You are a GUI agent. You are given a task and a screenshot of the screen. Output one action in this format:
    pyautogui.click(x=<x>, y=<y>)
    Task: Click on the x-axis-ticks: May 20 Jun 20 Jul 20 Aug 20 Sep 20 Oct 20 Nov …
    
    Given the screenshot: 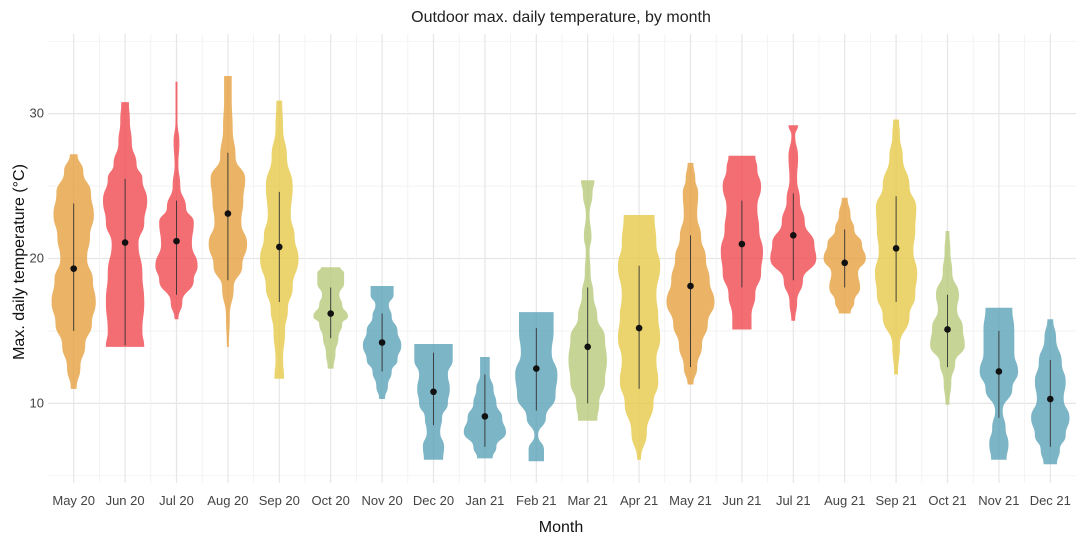 What is the action you would take?
    pyautogui.click(x=561, y=500)
    